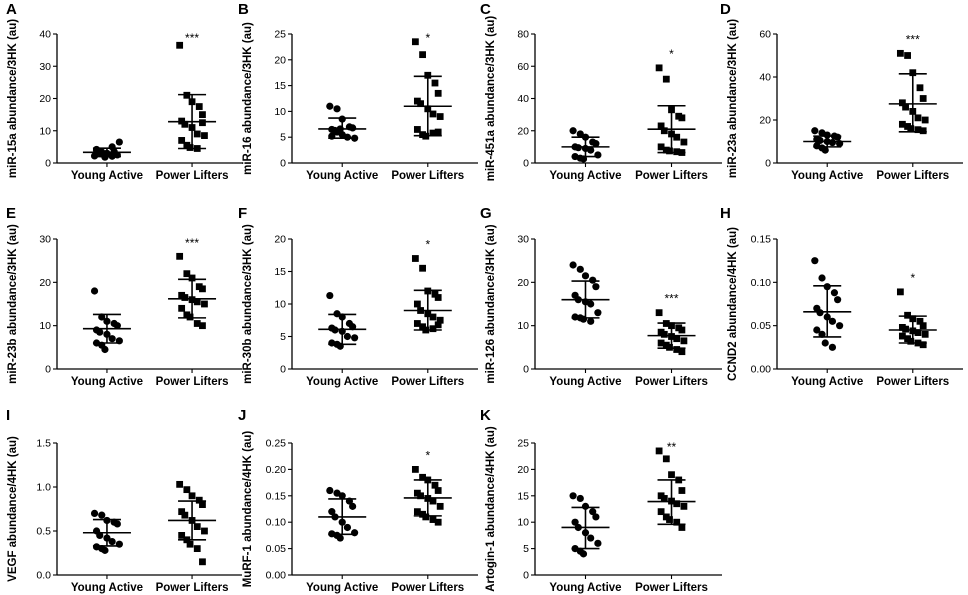  I want to click on y-tick-label: 80, so click(523, 35).